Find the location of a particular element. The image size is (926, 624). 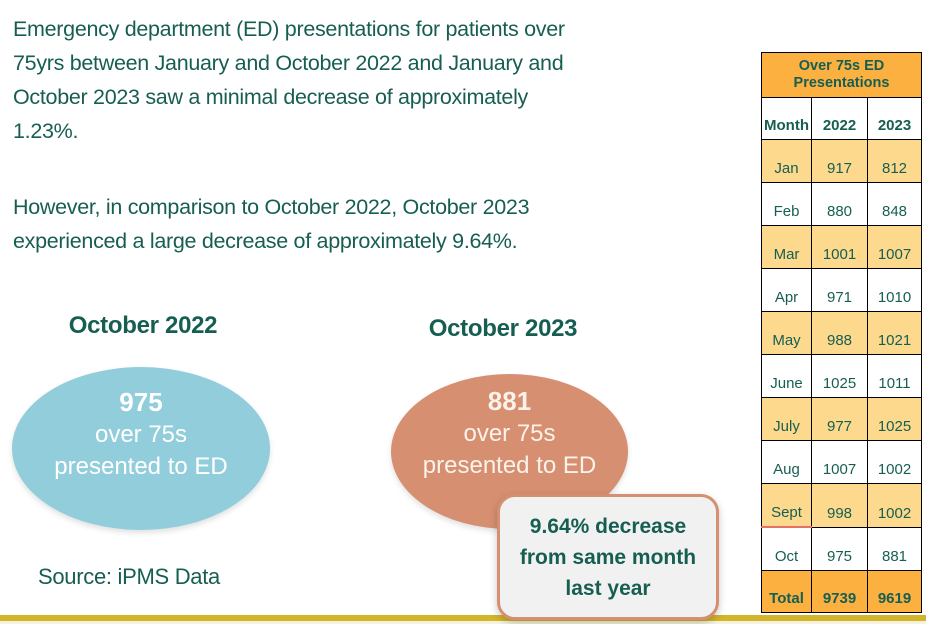

month-cell: June is located at coordinates (786, 376).